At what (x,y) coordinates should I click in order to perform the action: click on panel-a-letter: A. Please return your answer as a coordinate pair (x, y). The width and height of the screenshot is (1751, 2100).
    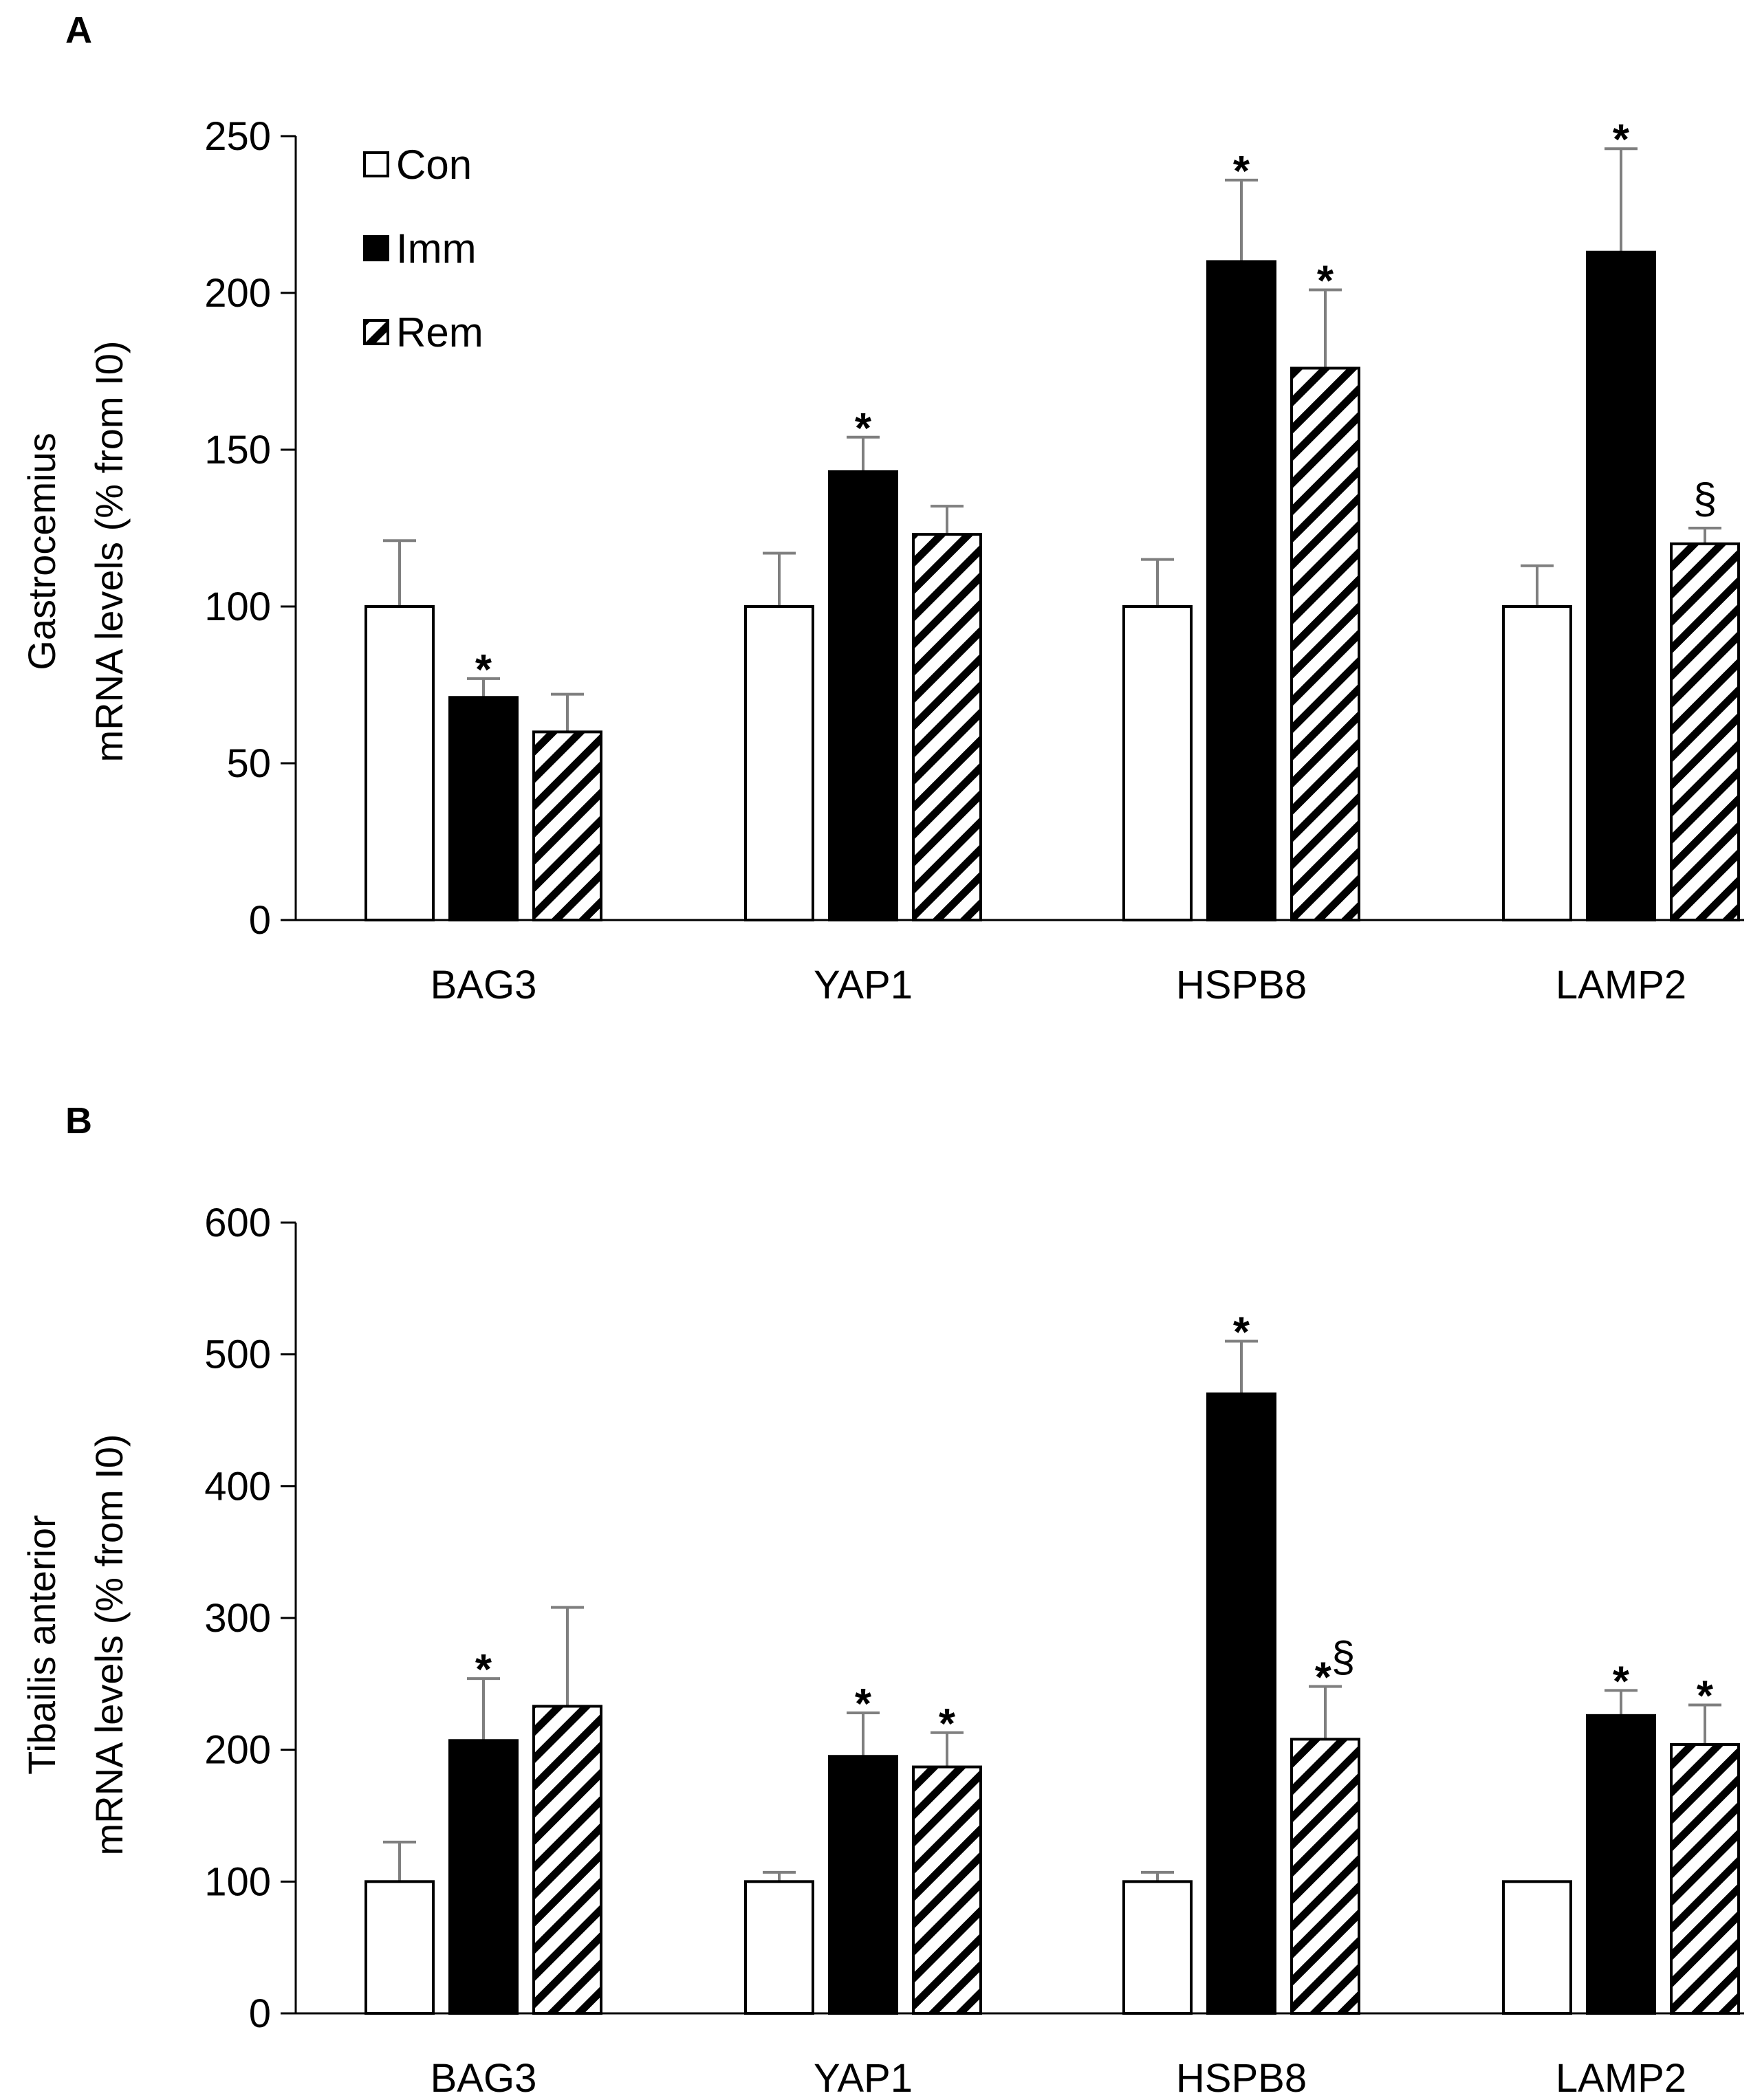
    Looking at the image, I should click on (78, 30).